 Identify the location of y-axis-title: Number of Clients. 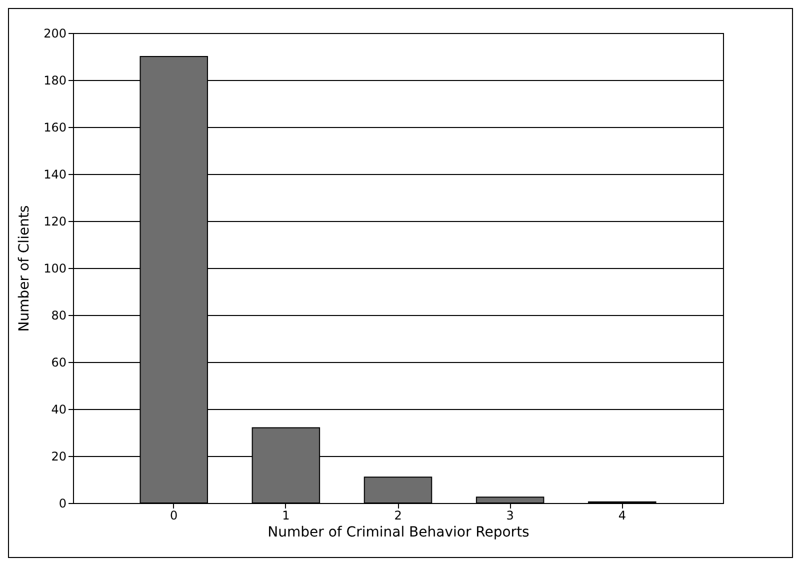
(24, 268).